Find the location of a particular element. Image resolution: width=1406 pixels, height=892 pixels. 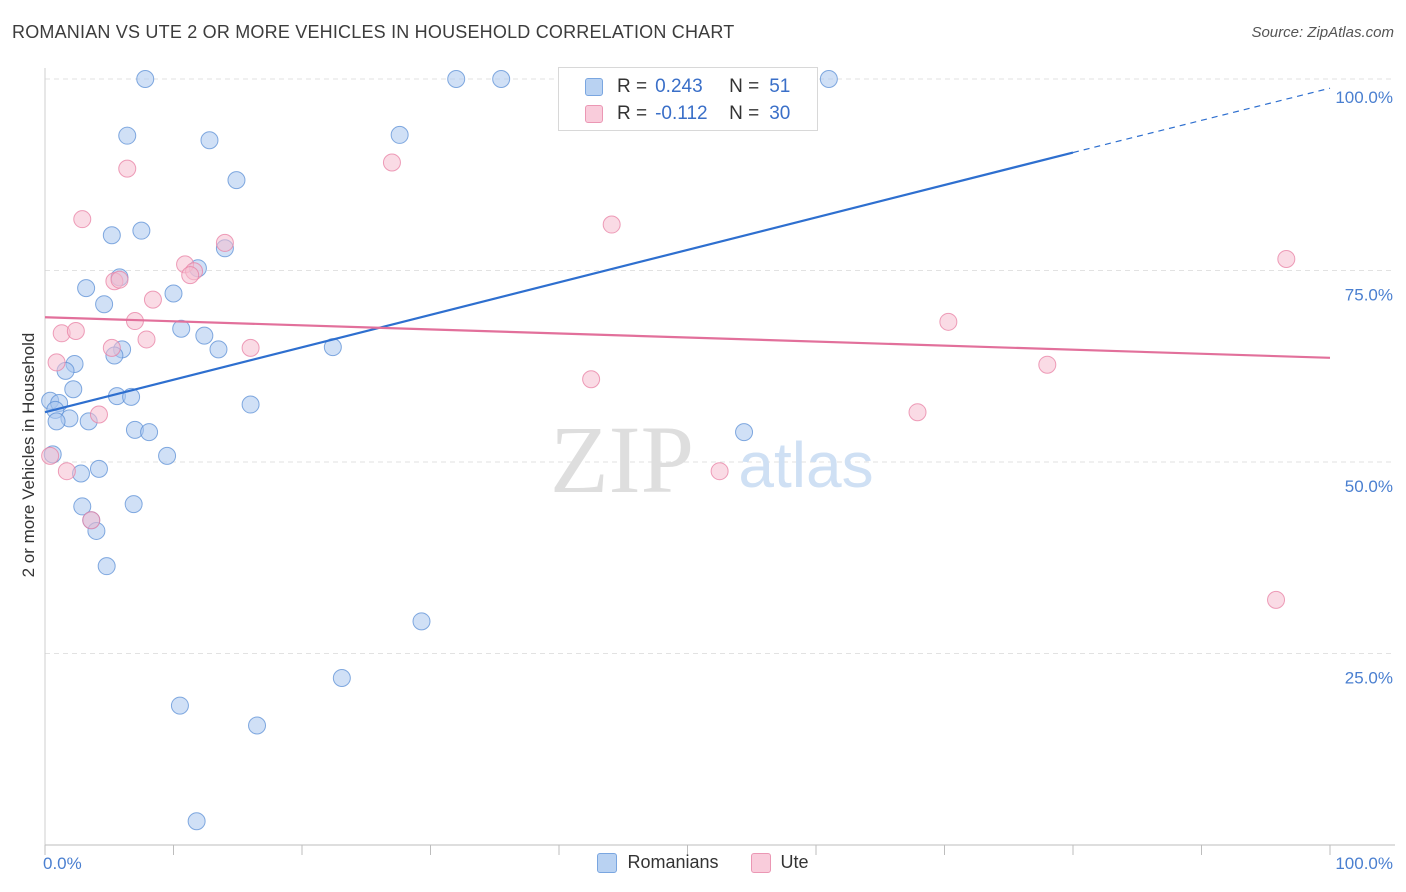

watermark-atlas: atlas is located at coordinates (805, 465).